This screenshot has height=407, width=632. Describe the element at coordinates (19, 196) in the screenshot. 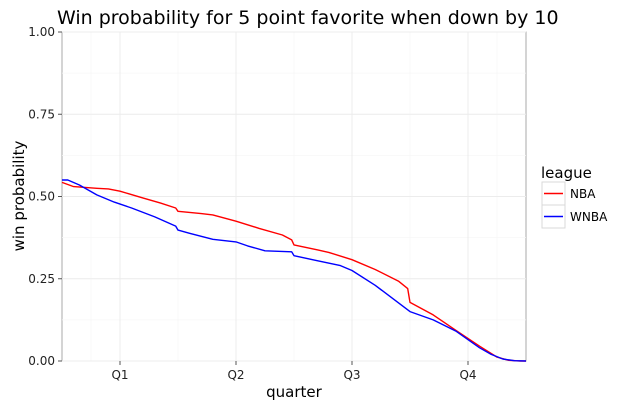

I see `y-axis-title: win probability` at that location.